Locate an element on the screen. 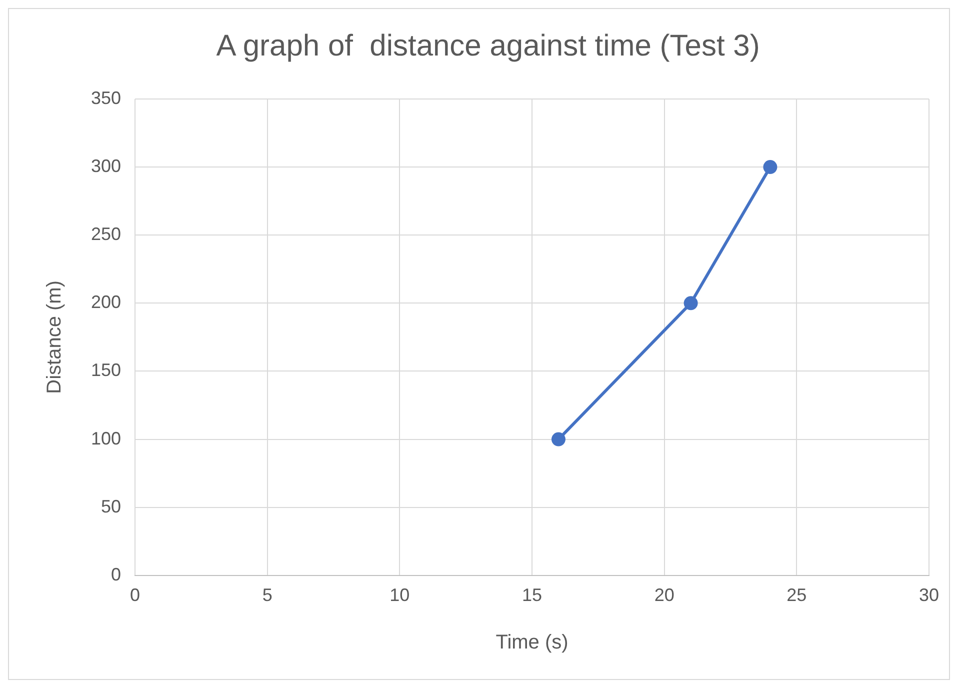 The image size is (956, 684). x-tick-label: 30 is located at coordinates (929, 595).